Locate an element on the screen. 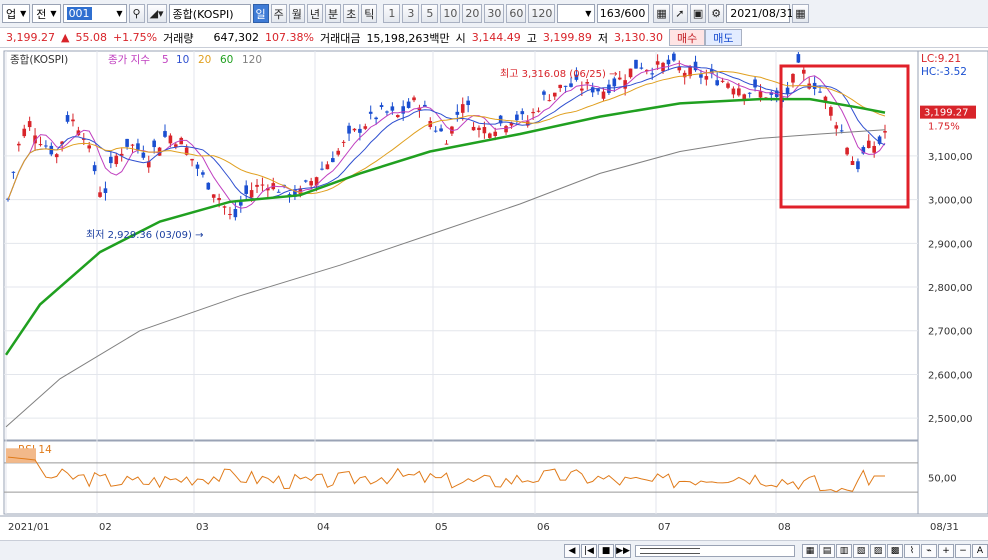 The image size is (988, 560). tool-grid-icon: ▦ is located at coordinates (661, 13).